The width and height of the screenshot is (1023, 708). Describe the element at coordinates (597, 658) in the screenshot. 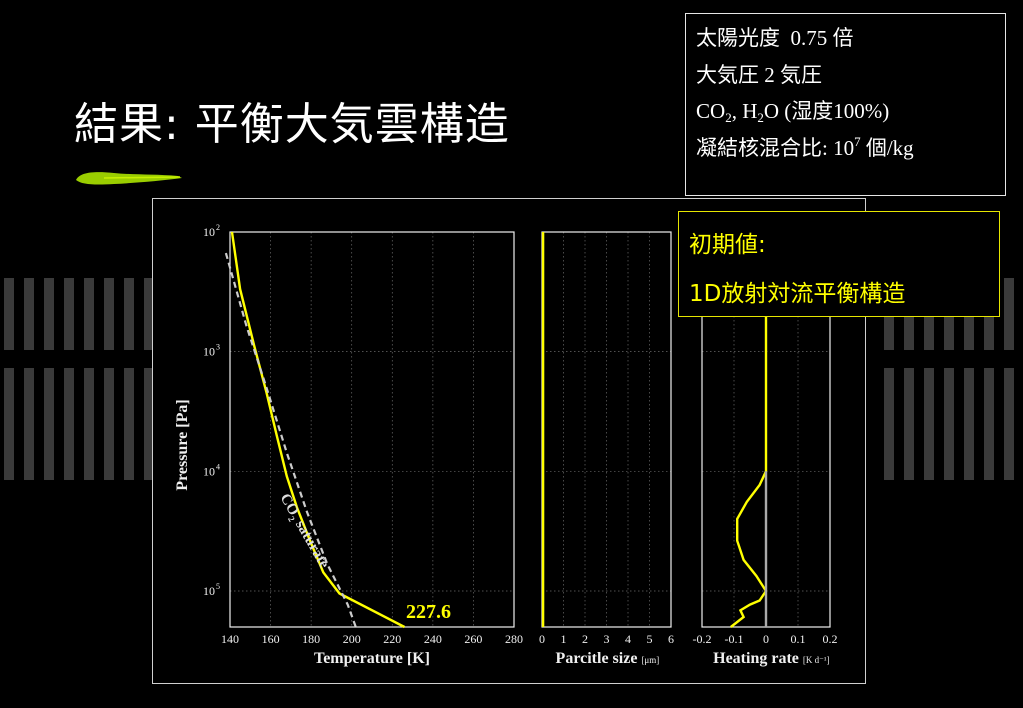

I see `x-axis-label: Parcitle size` at that location.